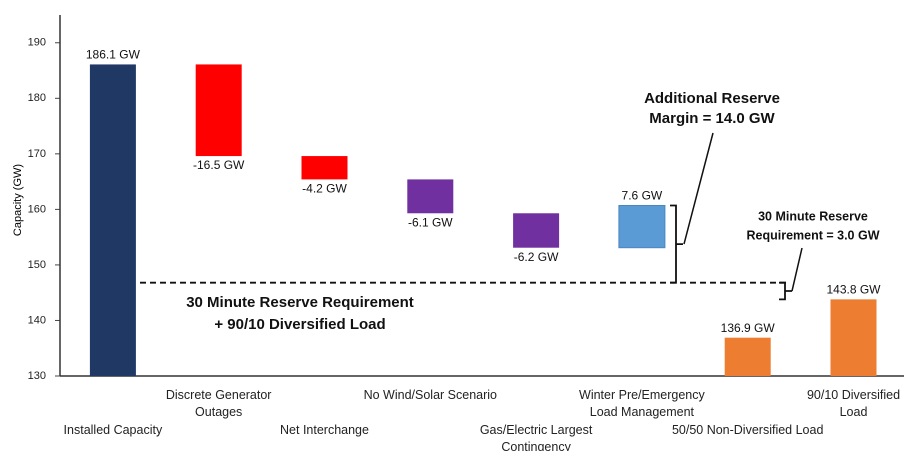  Describe the element at coordinates (642, 196) in the screenshot. I see `data-label: 7.6 GW` at that location.